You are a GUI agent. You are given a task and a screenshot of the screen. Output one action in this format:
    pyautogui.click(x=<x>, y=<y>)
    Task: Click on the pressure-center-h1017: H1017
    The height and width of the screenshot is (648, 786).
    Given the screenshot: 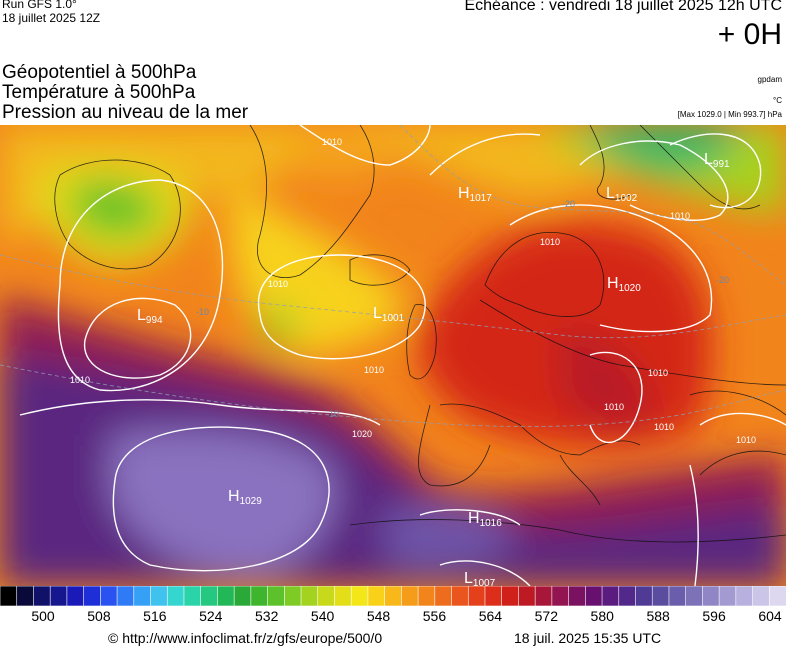 What is the action you would take?
    pyautogui.click(x=475, y=194)
    